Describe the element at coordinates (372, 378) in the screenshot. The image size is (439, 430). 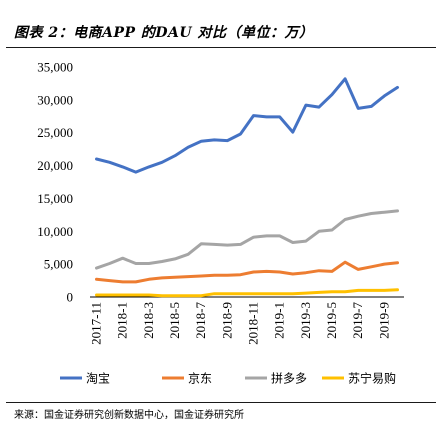
I see `legend-label: 苏宁易购` at that location.